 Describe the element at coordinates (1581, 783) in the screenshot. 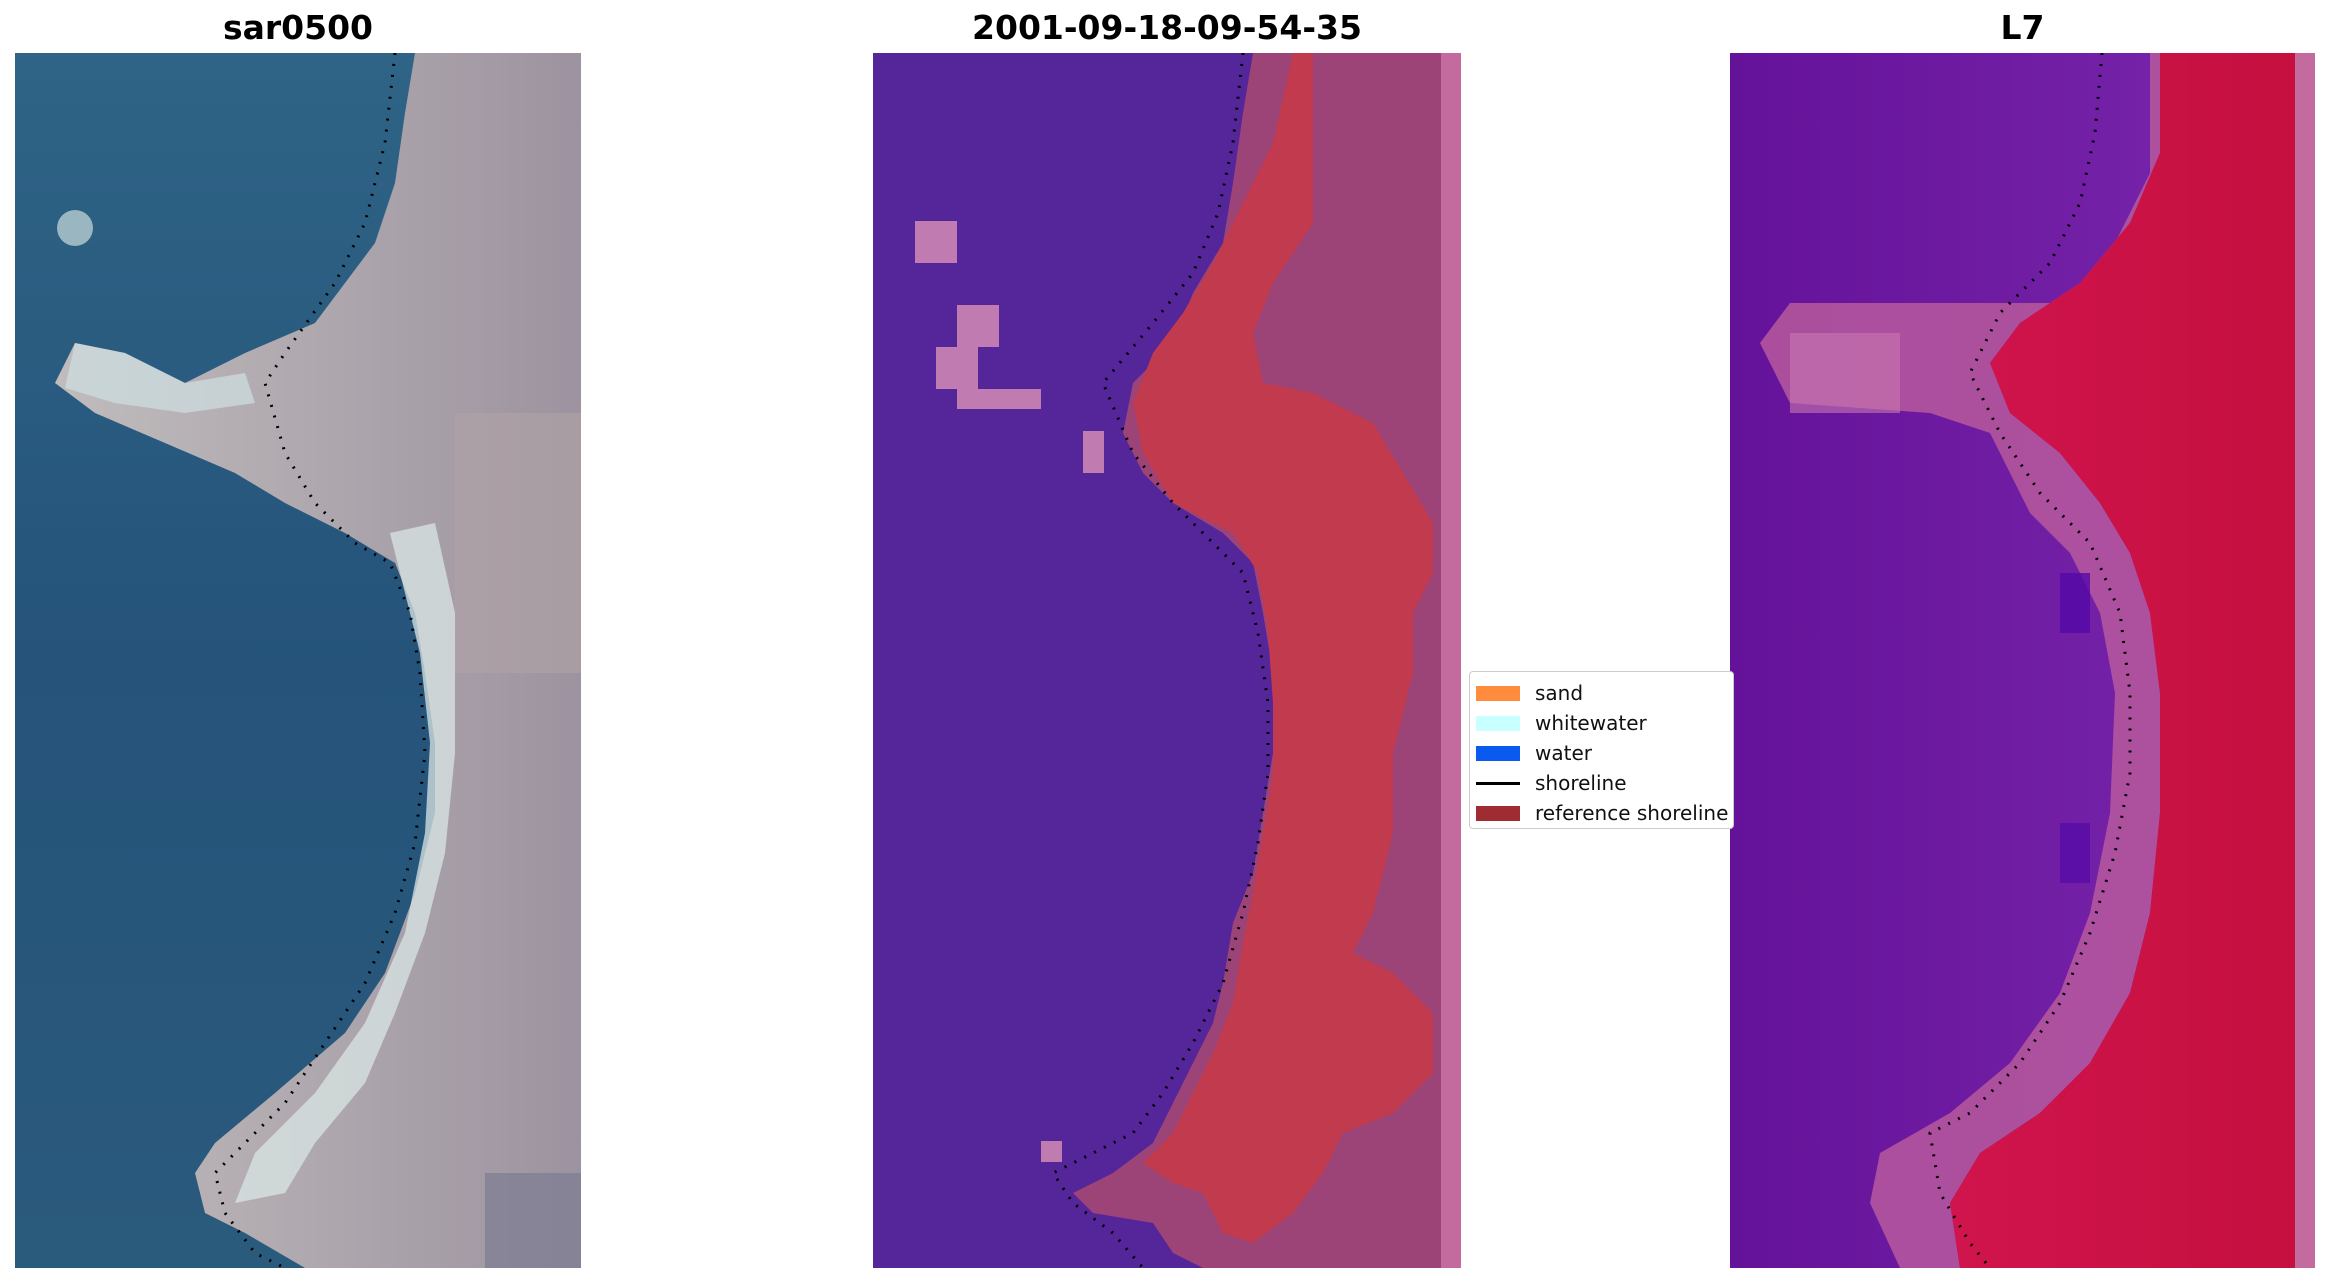

I see `legend-label-shoreline: shoreline` at that location.